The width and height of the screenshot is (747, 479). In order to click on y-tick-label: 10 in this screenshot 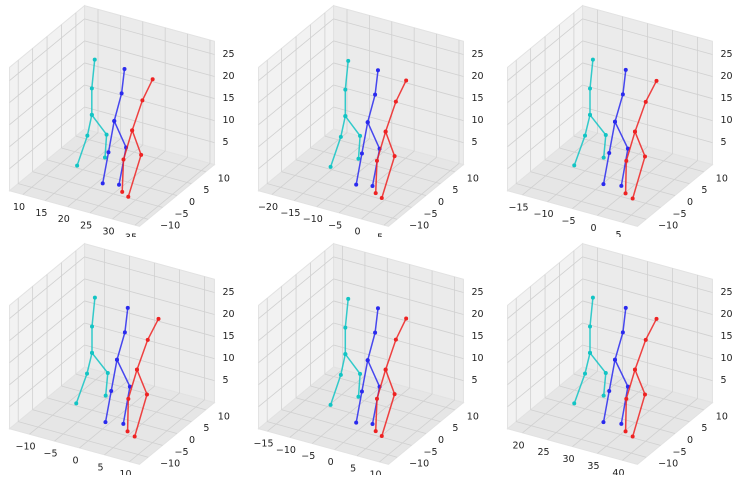, I will do `click(722, 178)`.